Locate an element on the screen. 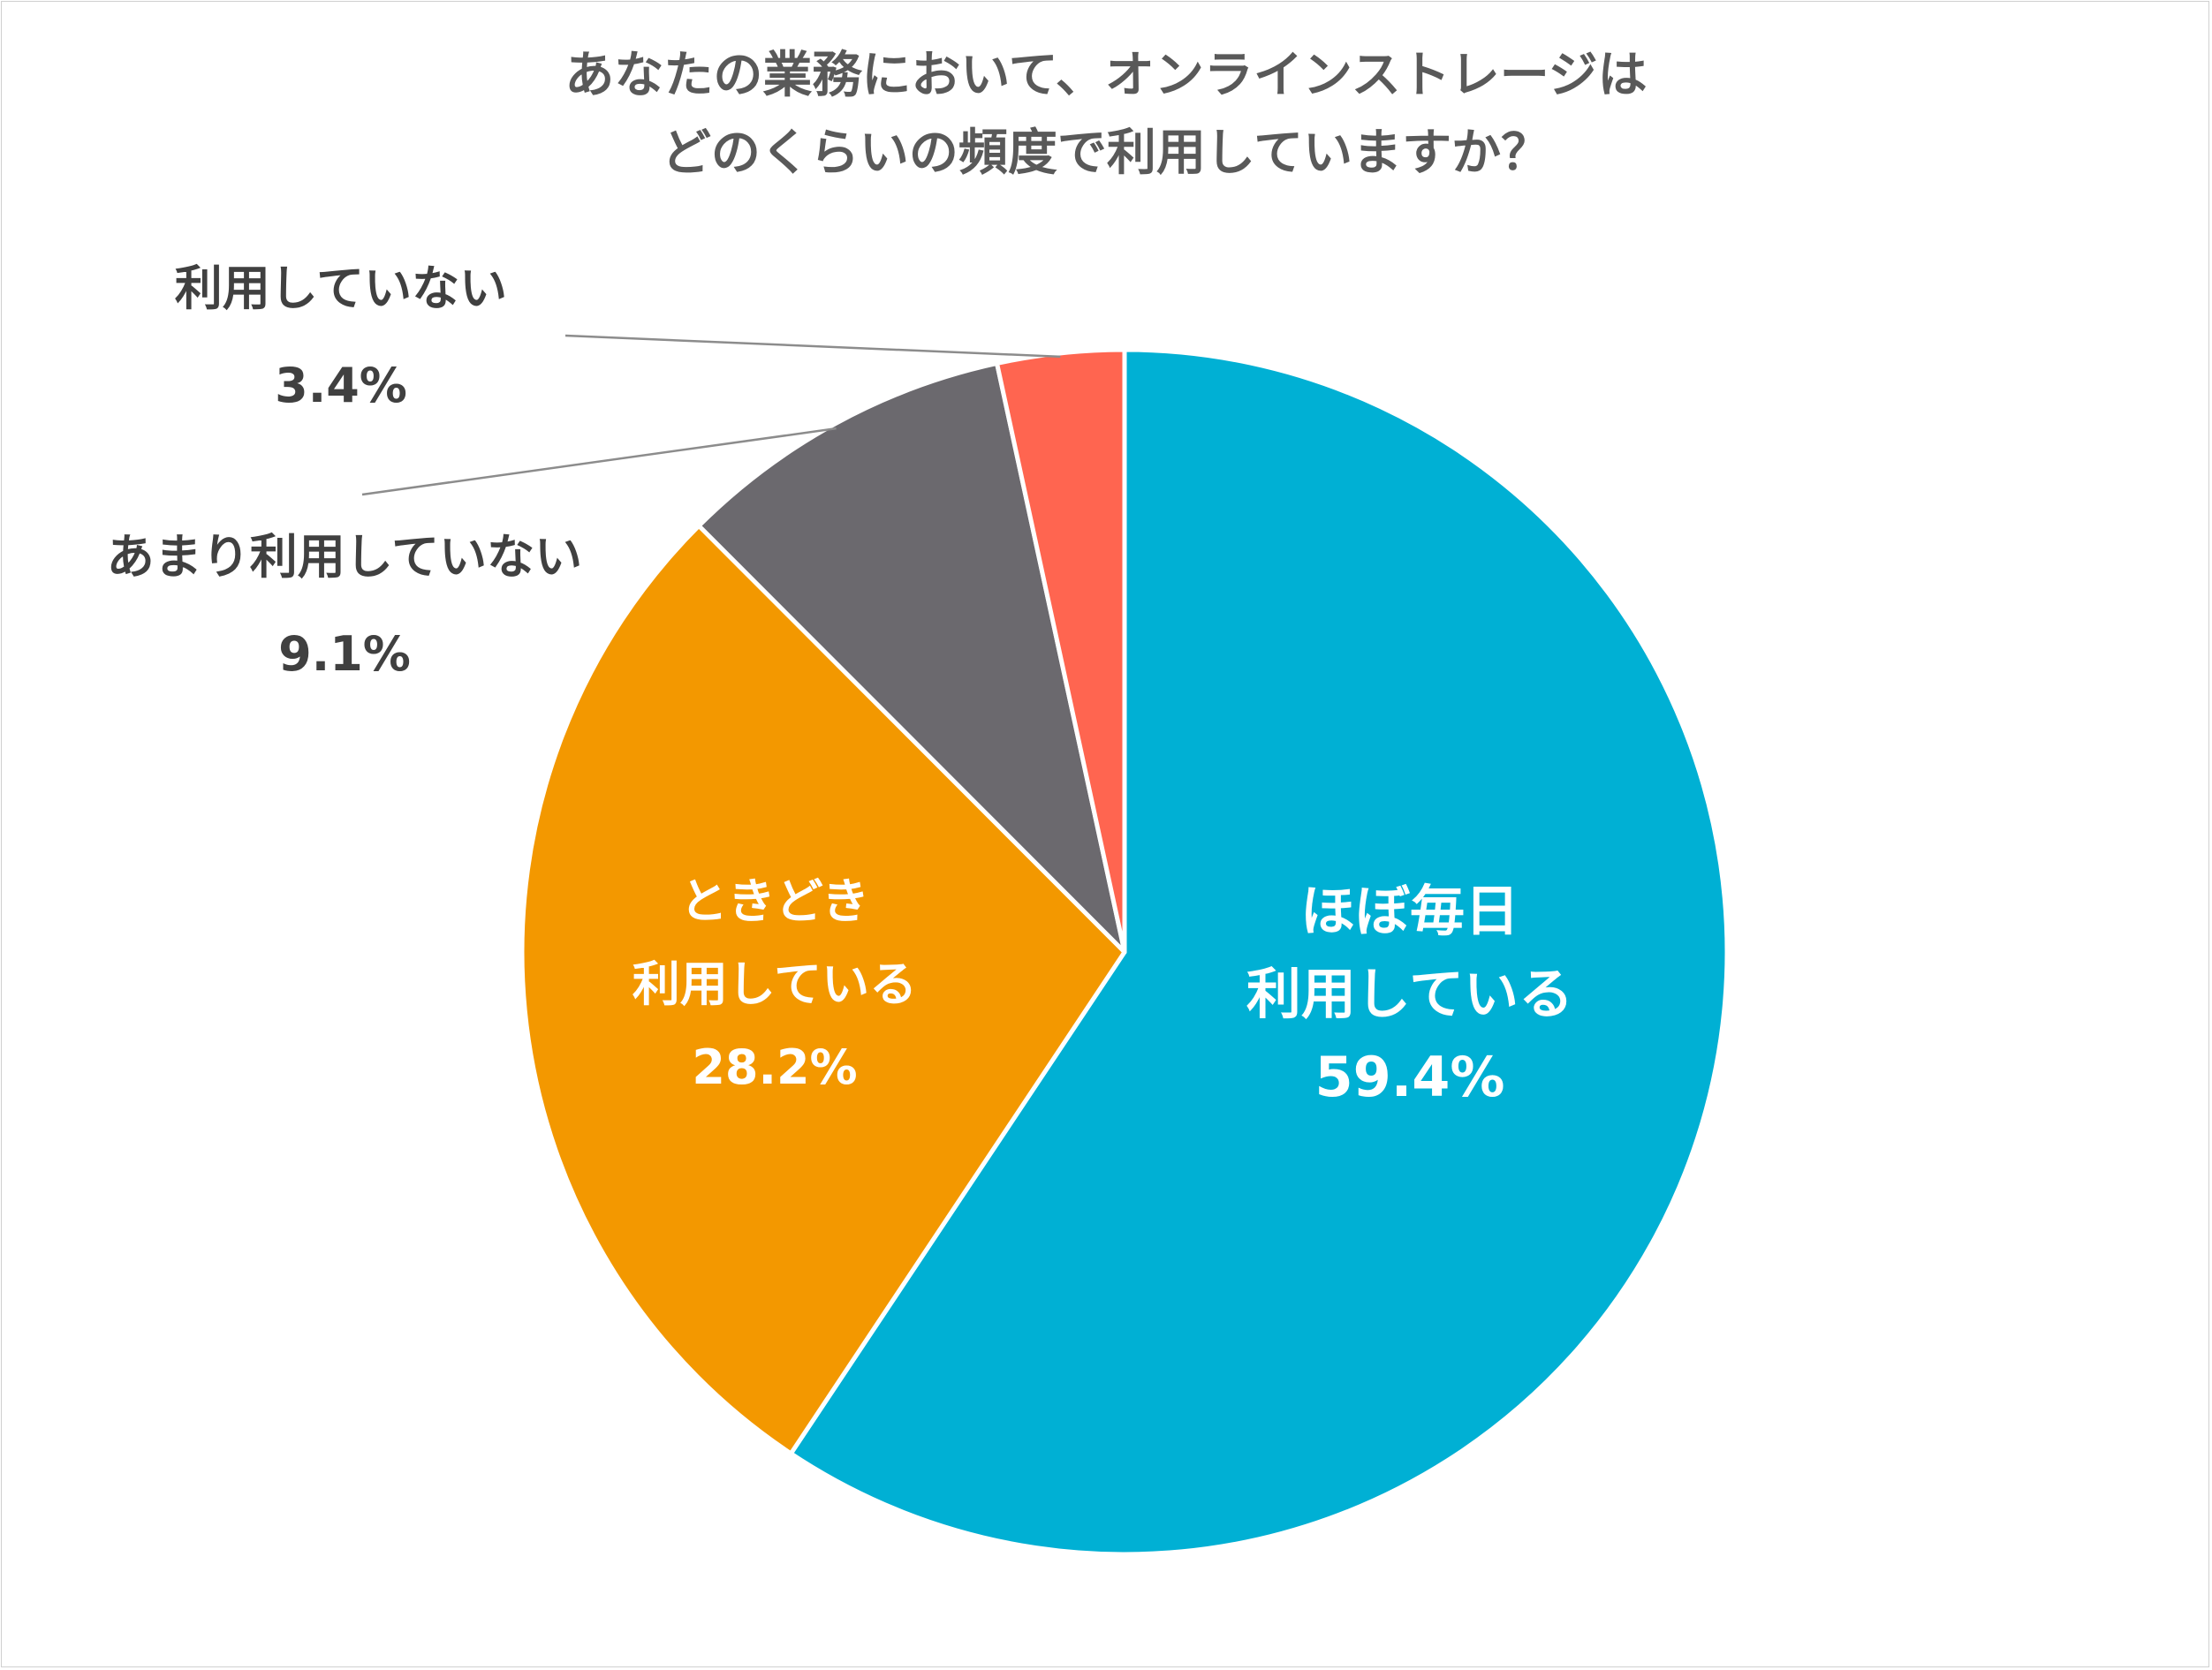 The width and height of the screenshot is (2212, 1670). slice-notused is located at coordinates (1061, 651).